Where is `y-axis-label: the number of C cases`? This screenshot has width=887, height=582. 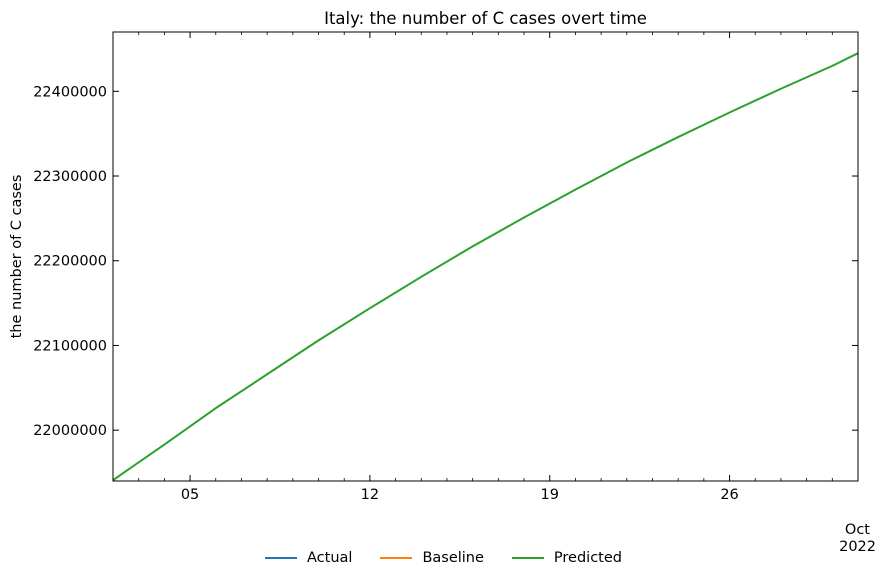 y-axis-label: the number of C cases is located at coordinates (17, 257).